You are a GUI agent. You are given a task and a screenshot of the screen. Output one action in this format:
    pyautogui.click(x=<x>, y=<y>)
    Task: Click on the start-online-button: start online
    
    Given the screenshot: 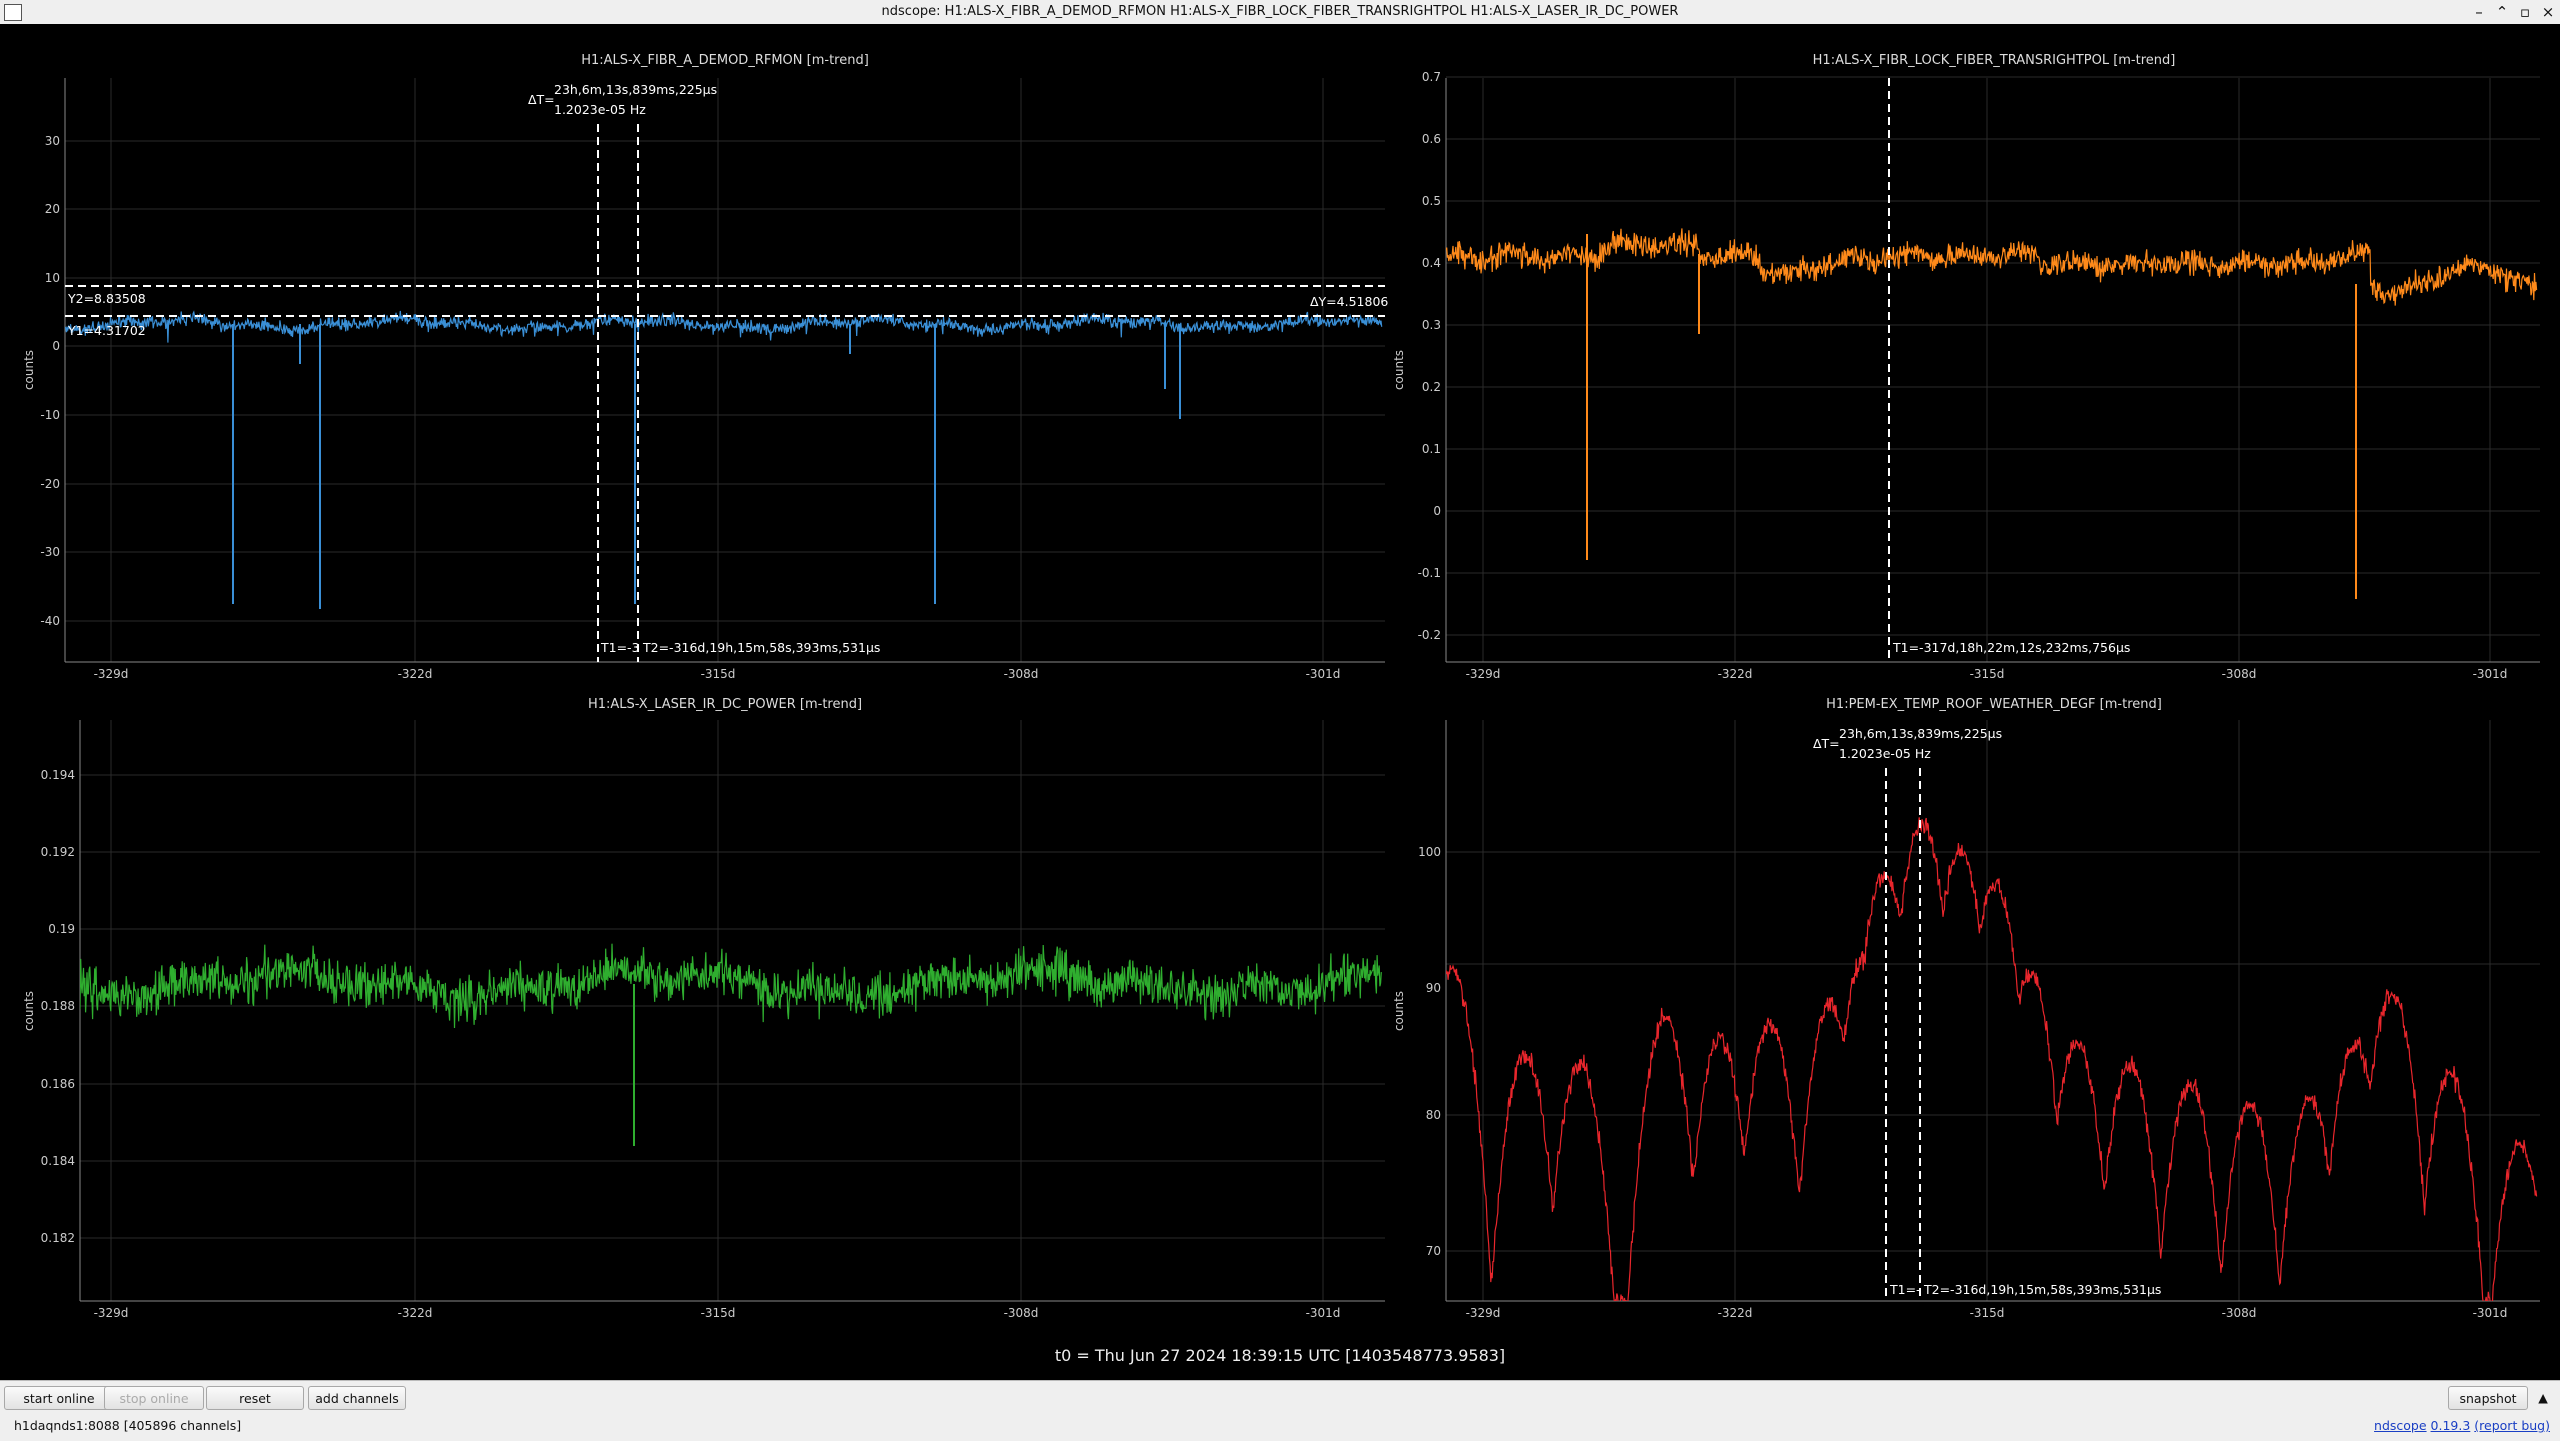 What is the action you would take?
    pyautogui.click(x=59, y=1398)
    